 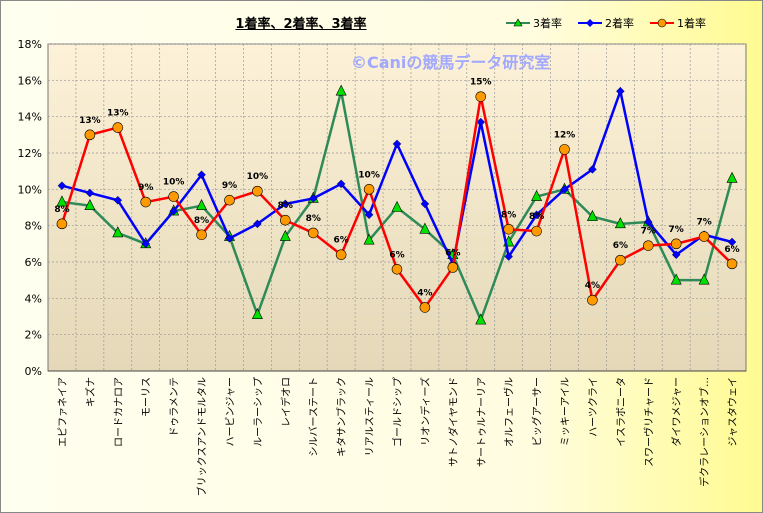 I want to click on data-label: 15%, so click(x=481, y=83).